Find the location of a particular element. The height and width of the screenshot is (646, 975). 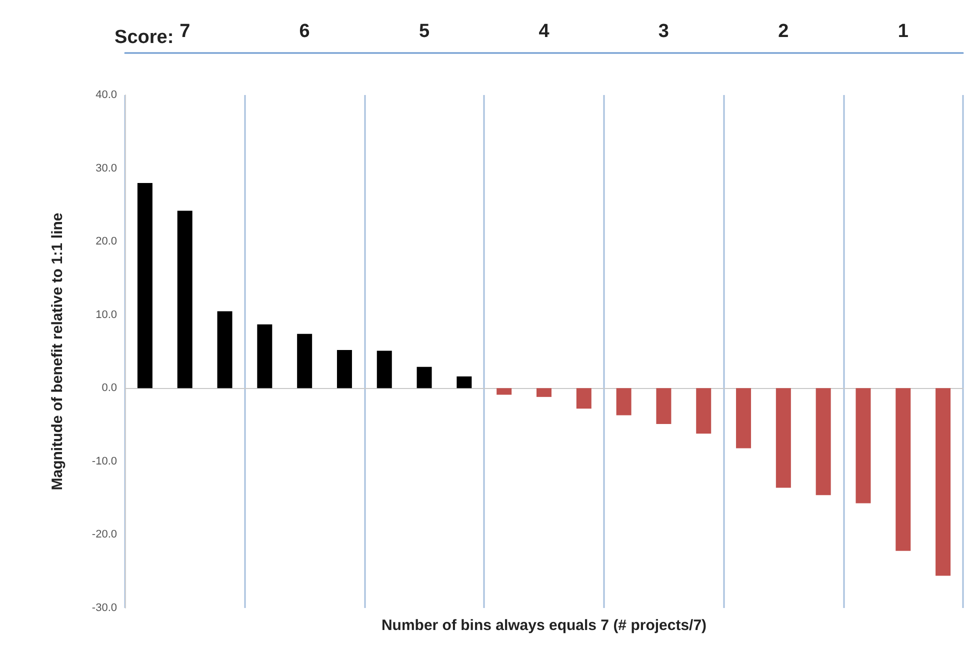

y-tick-label: 20.0 is located at coordinates (106, 242).